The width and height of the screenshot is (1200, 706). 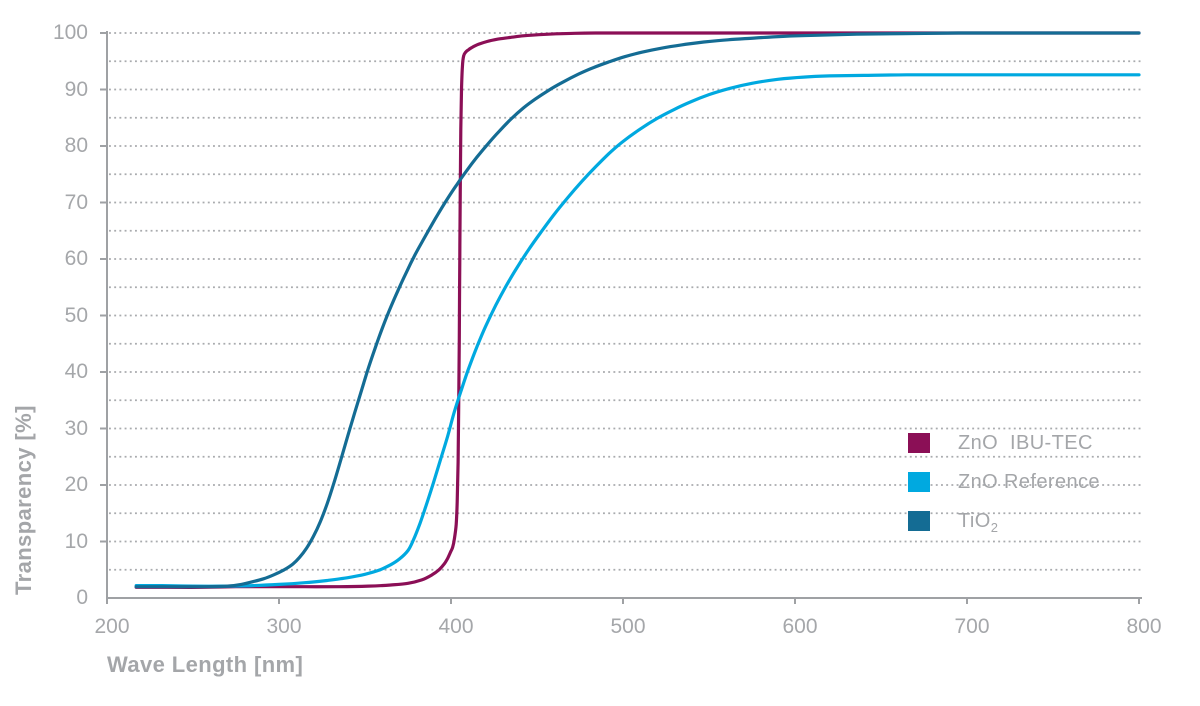 What do you see at coordinates (76, 202) in the screenshot?
I see `y-tick-label-70: 70` at bounding box center [76, 202].